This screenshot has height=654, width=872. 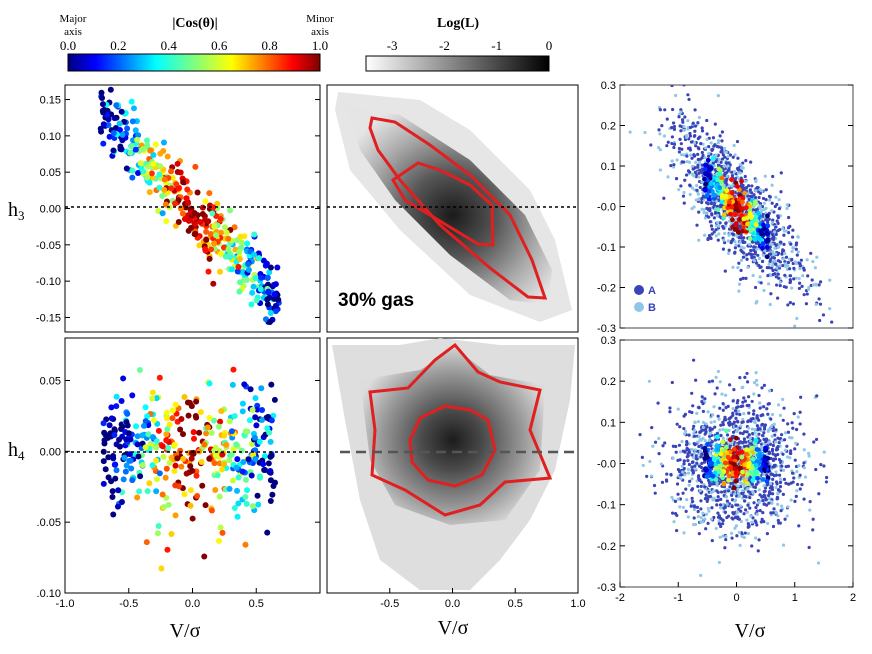 What do you see at coordinates (645, 299) in the screenshot?
I see `legend: A B` at bounding box center [645, 299].